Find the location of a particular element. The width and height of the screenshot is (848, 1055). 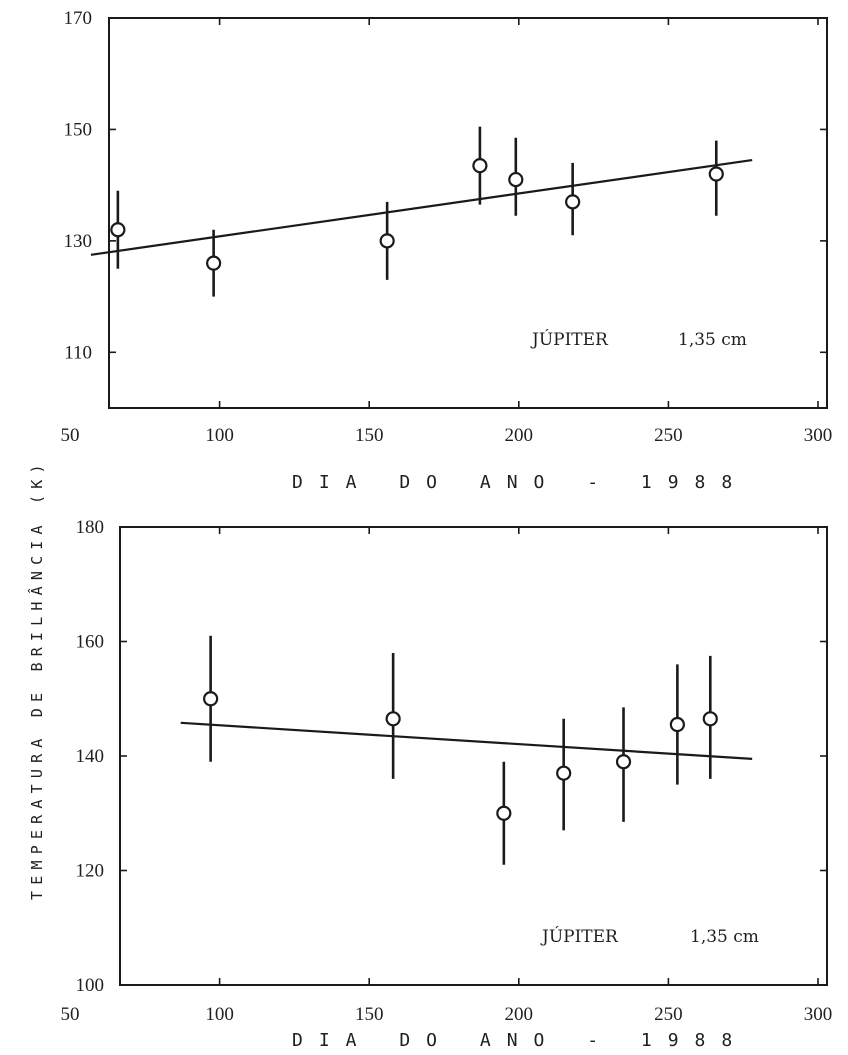

x-axis-label-top: DIA DO ANO - 1988 is located at coordinates (520, 482).